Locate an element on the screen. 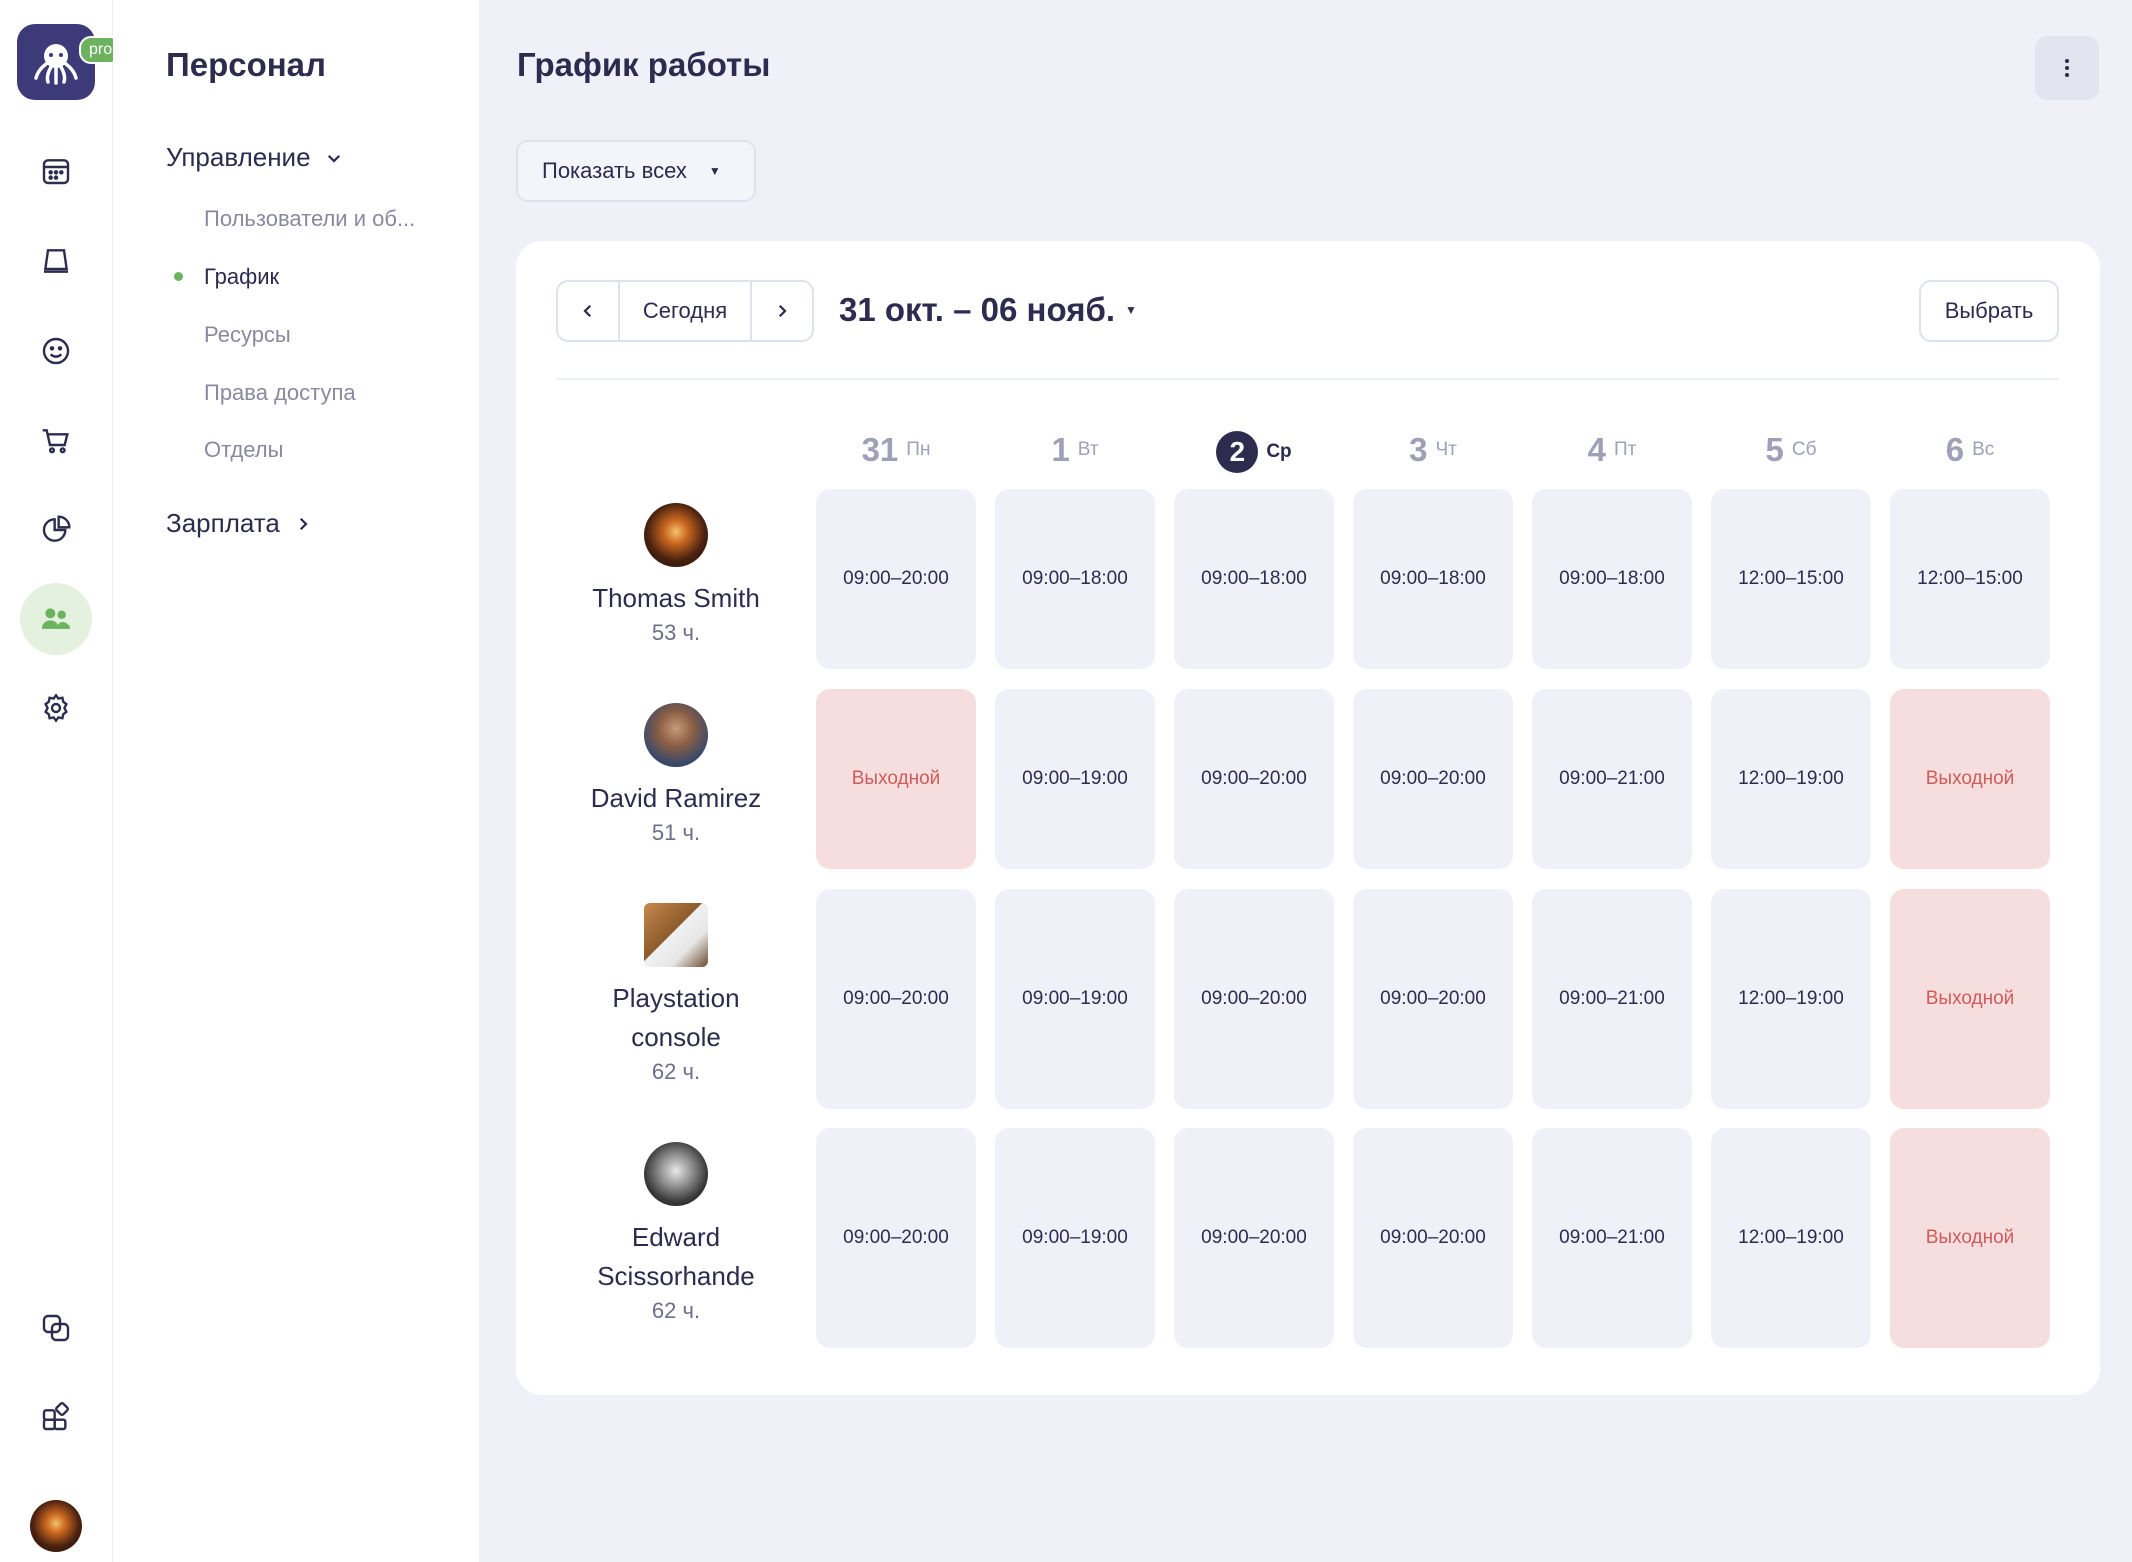  caret-down-icon: ▼ is located at coordinates (714, 171).